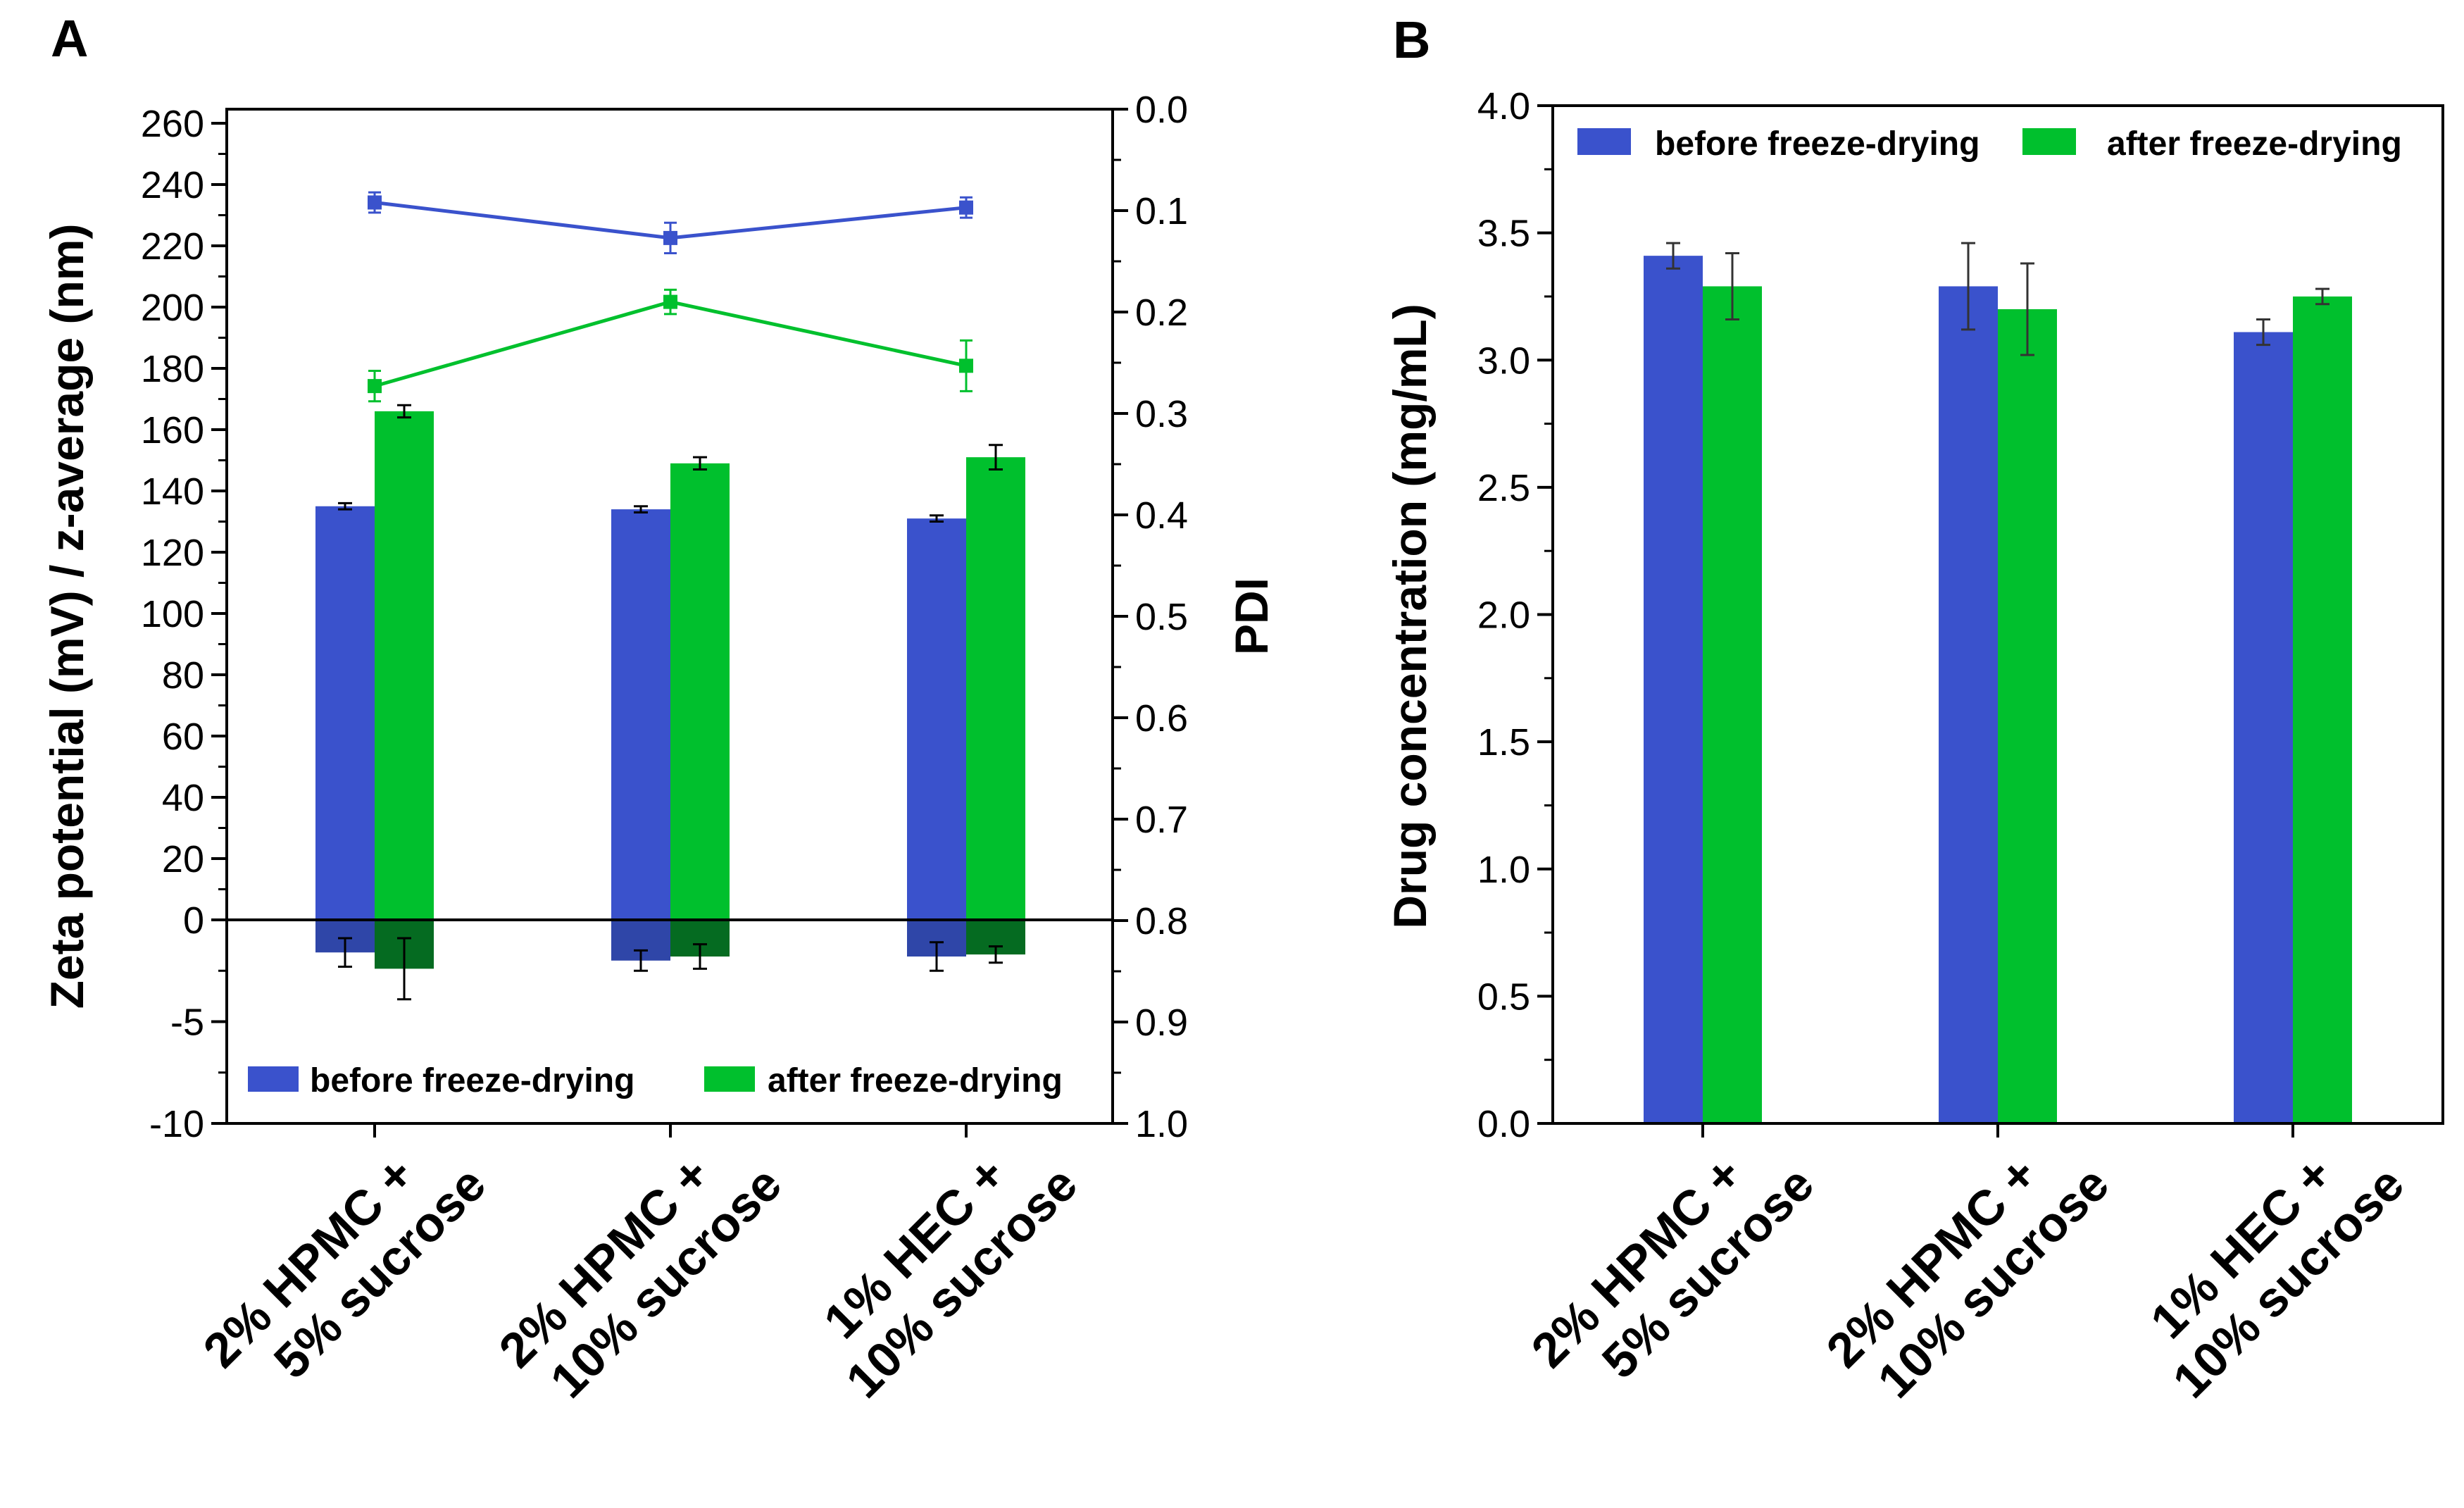 The image size is (2464, 1508). Describe the element at coordinates (1161, 617) in the screenshot. I see `y2-tick-label: 0.5` at that location.